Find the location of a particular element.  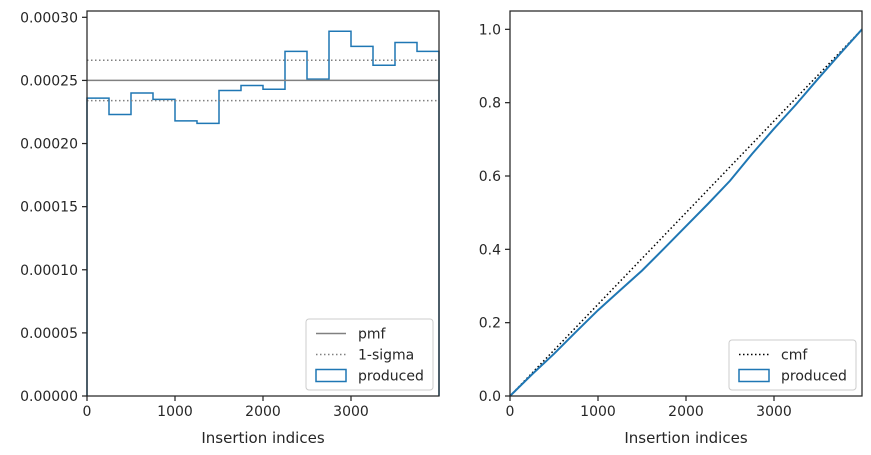

y-tick-label: 0.00030 is located at coordinates (49, 18).